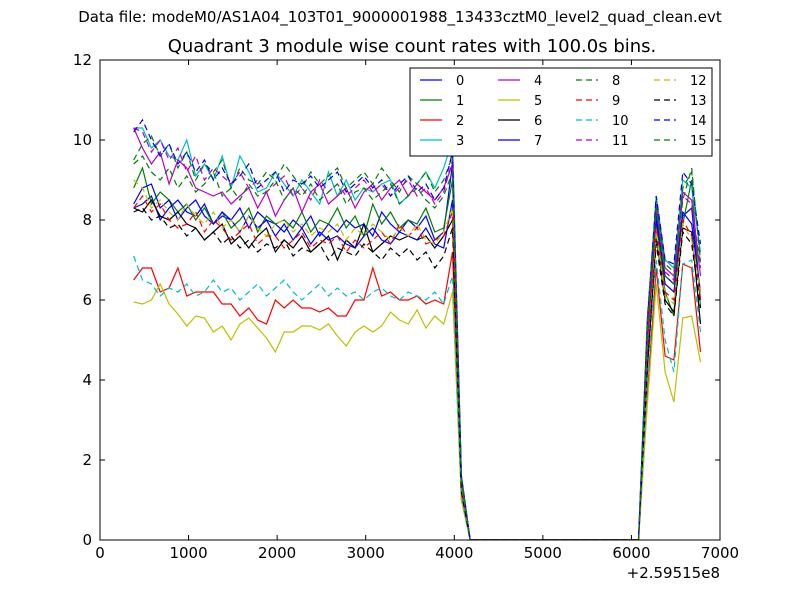  Describe the element at coordinates (460, 121) in the screenshot. I see `legend-label-2: 2` at that location.